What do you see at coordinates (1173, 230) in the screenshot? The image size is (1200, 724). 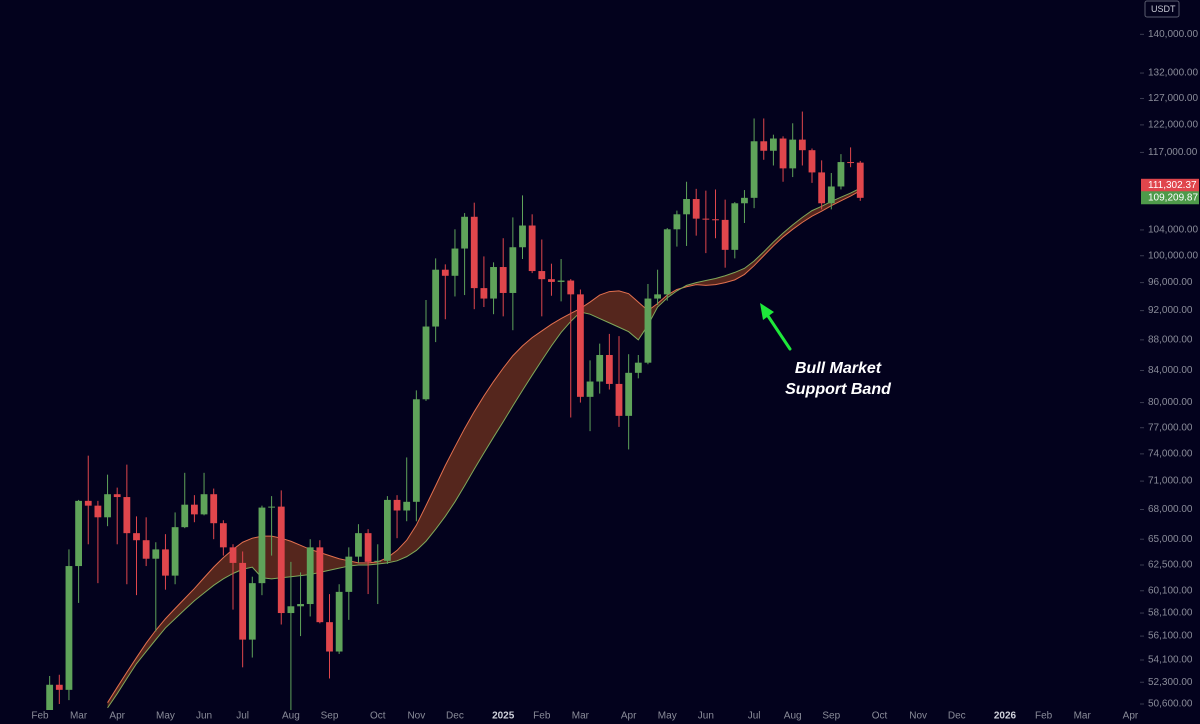 I see `y-tick-label: 104,000.00` at bounding box center [1173, 230].